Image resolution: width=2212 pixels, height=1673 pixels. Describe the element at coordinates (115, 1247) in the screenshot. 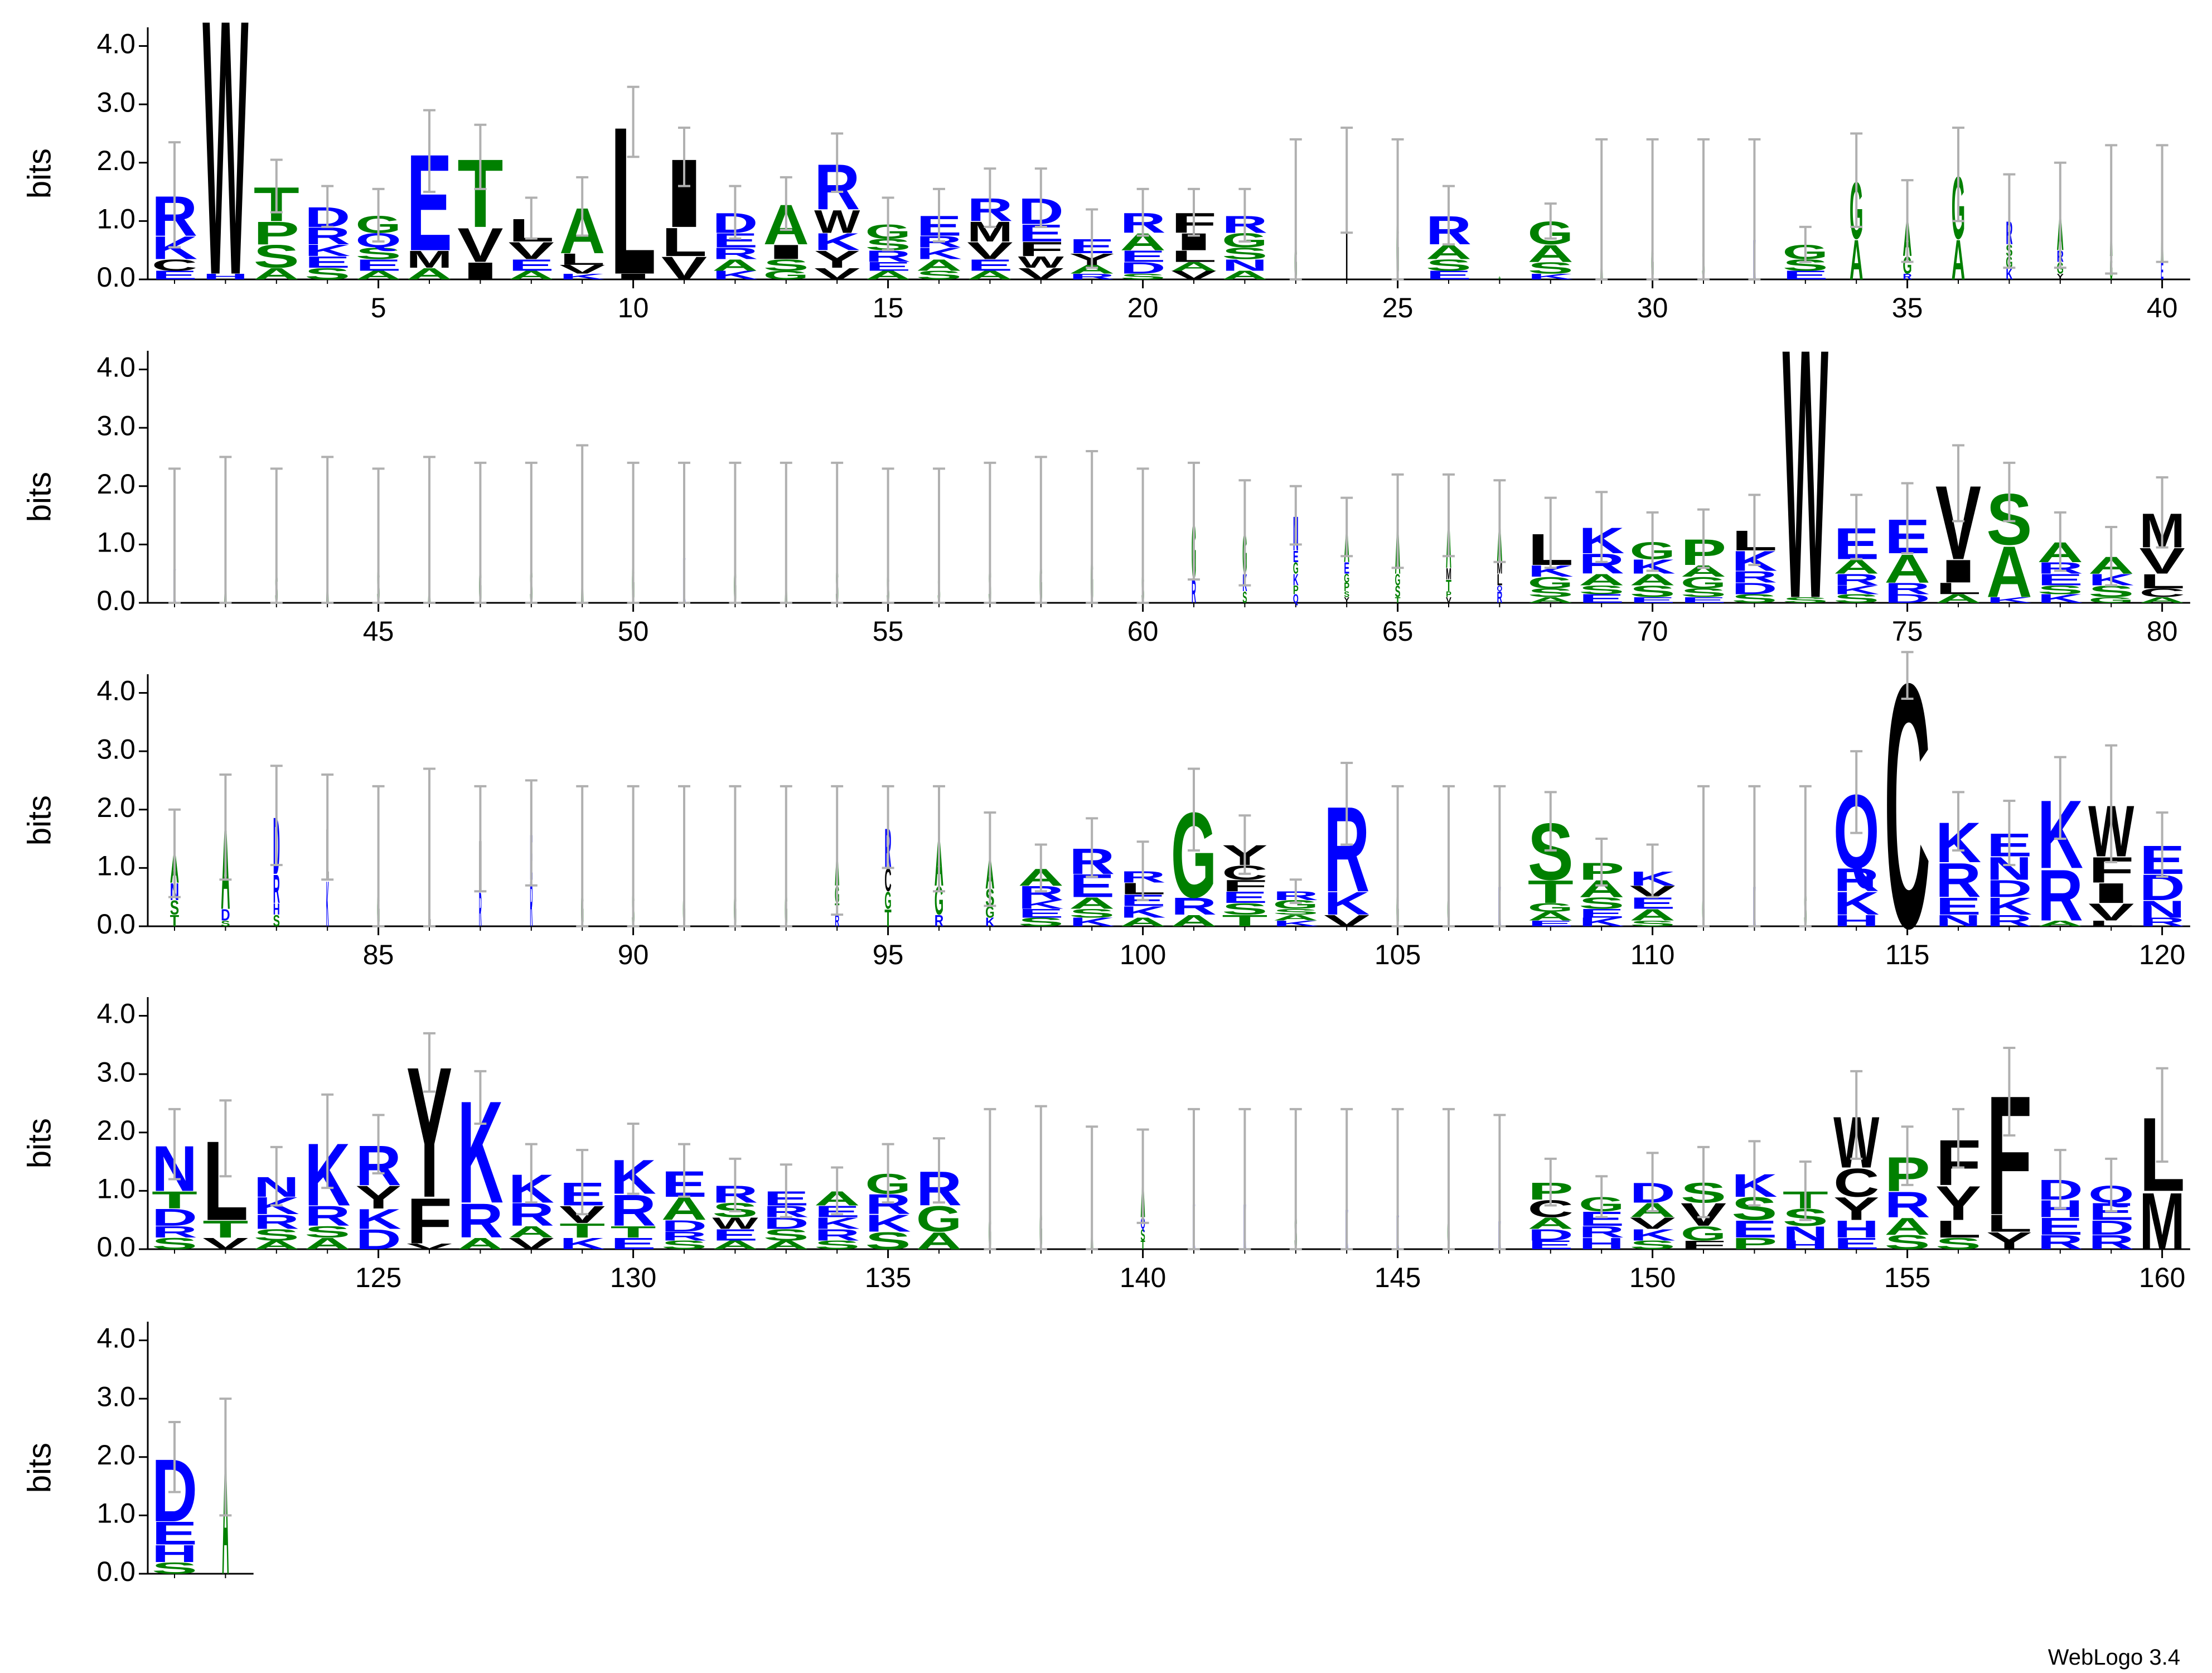

I see `y-tick-label: 0.0` at that location.